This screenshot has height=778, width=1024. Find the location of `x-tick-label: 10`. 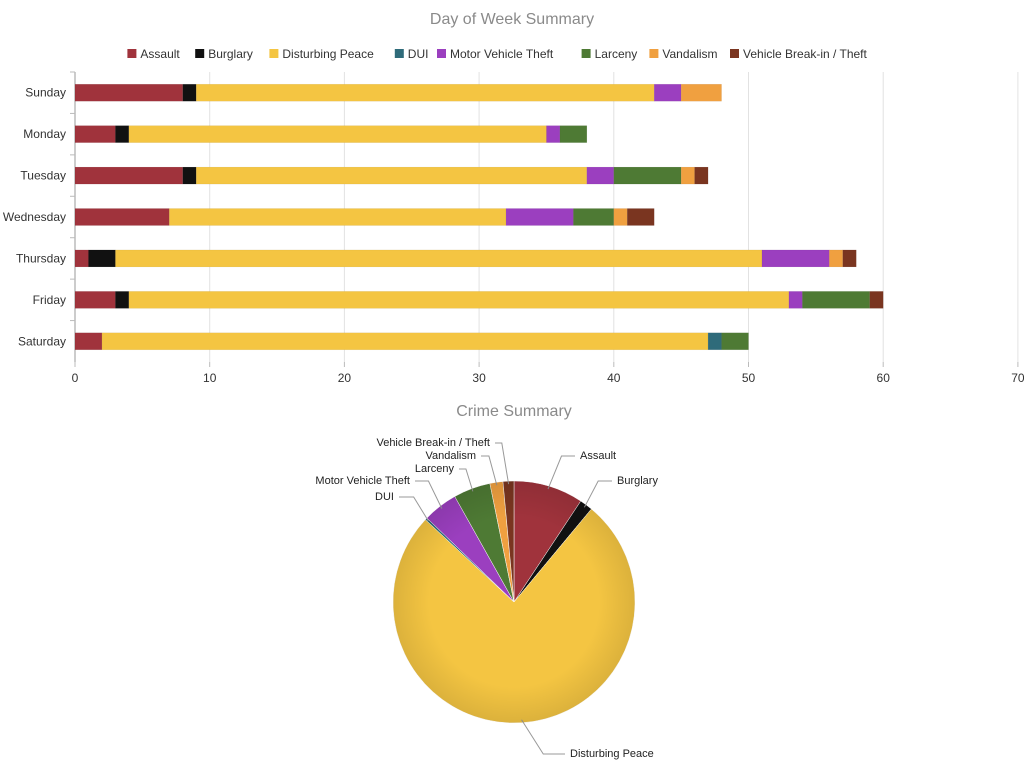

x-tick-label: 10 is located at coordinates (210, 378).